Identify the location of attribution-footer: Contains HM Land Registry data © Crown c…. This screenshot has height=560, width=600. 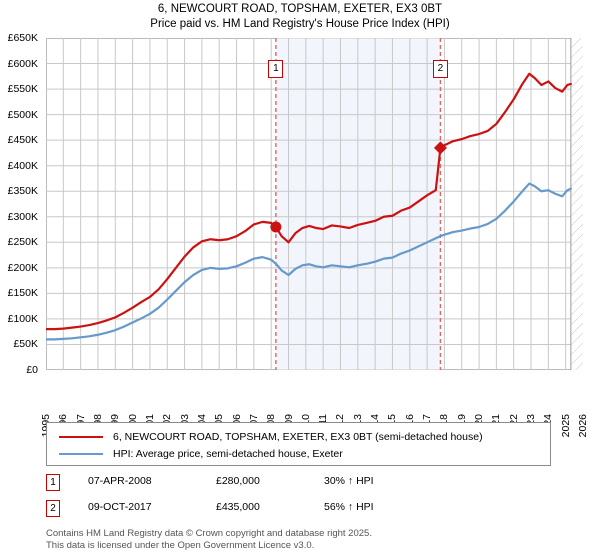
(316, 539).